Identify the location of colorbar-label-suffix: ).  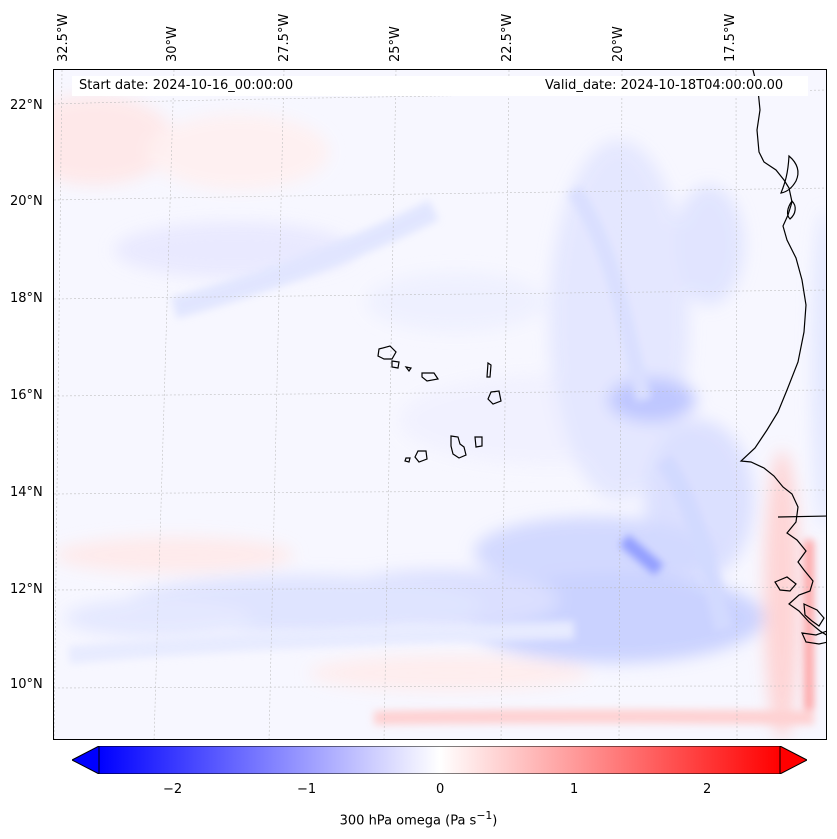
(495, 821).